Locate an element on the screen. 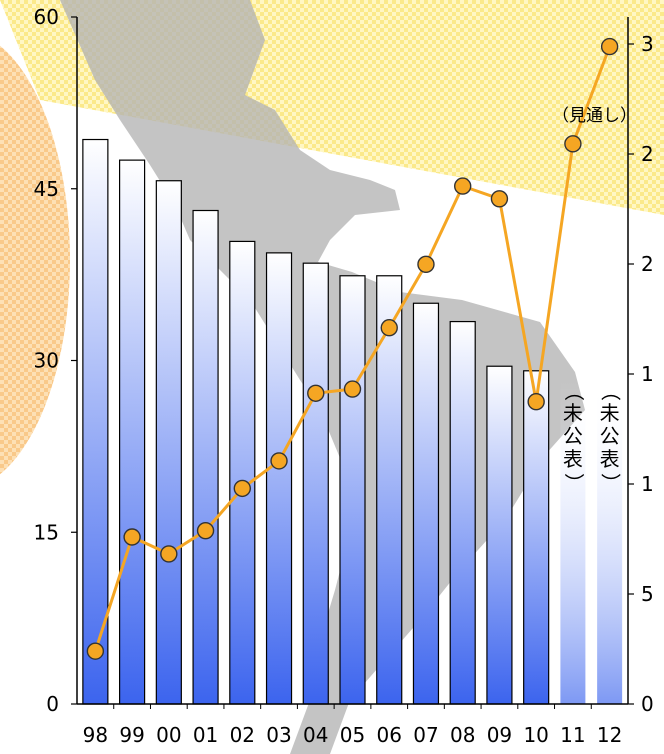  y-left-tick-label-0: 0 is located at coordinates (52, 704).